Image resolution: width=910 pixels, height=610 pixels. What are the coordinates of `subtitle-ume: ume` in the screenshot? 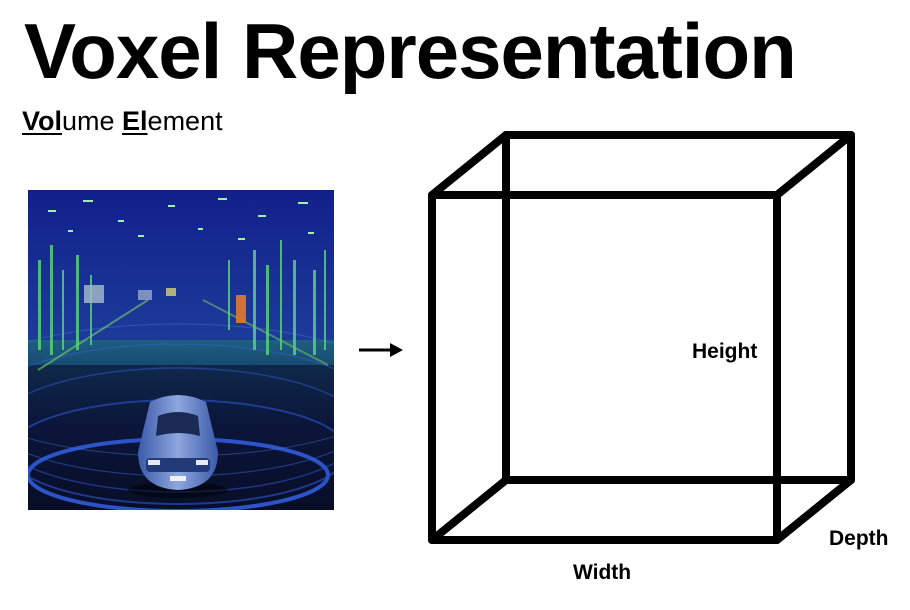 It's located at (92, 121).